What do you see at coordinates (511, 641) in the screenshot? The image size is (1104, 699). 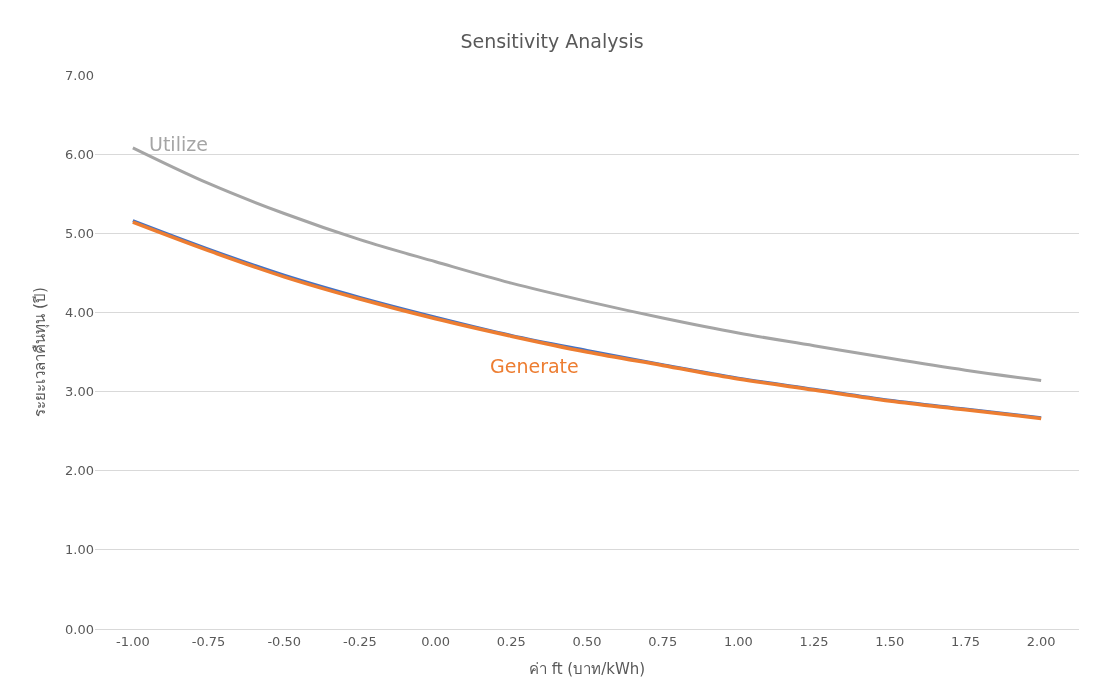 I see `x-tick-label: 0.25` at bounding box center [511, 641].